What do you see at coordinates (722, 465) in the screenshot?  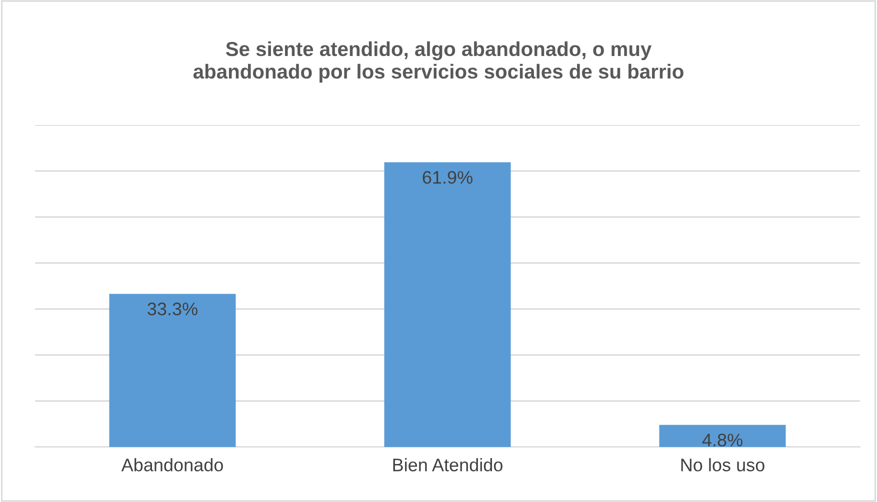 I see `x-tick-label: No los uso` at bounding box center [722, 465].